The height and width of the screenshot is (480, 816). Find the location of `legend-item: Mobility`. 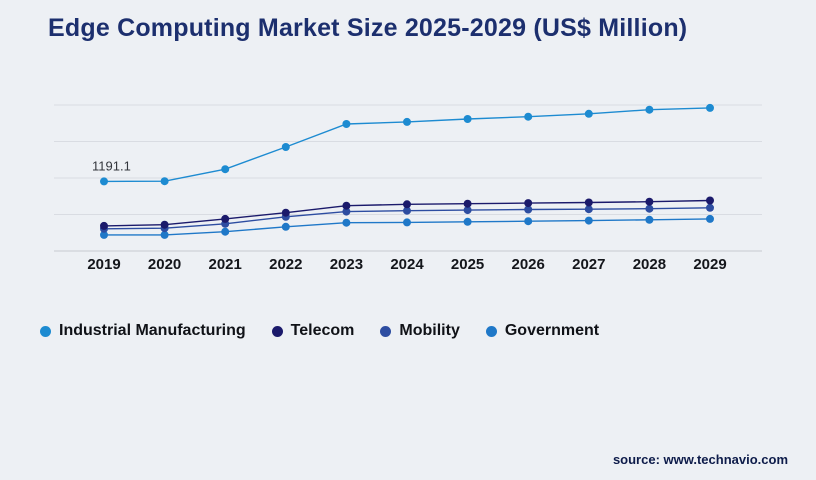

legend-item: Mobility is located at coordinates (420, 331).